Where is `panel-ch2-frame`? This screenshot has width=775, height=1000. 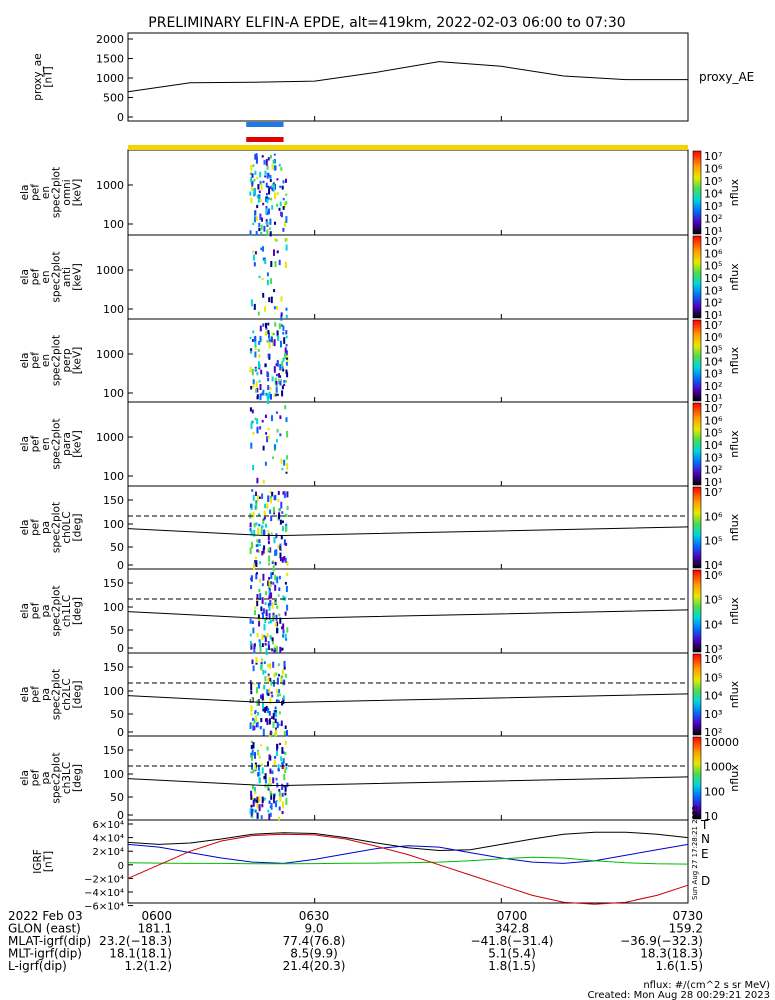 panel-ch2-frame is located at coordinates (408, 694).